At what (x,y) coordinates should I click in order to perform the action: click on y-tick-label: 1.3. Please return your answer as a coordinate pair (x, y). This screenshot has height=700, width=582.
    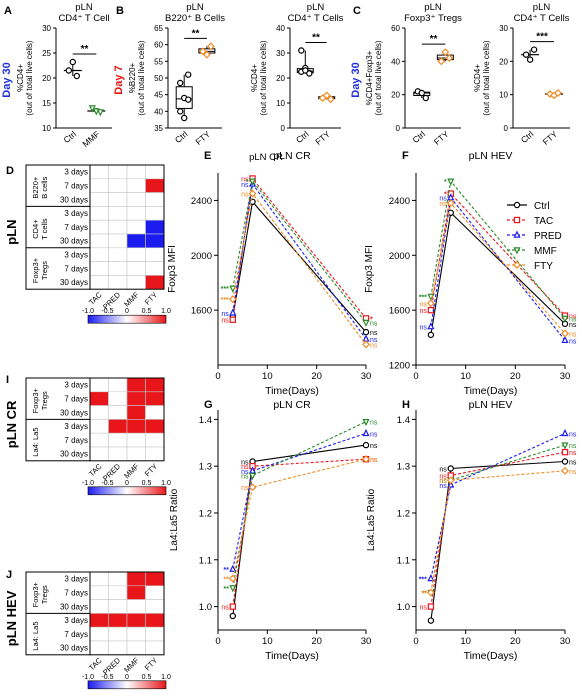
    Looking at the image, I should click on (403, 467).